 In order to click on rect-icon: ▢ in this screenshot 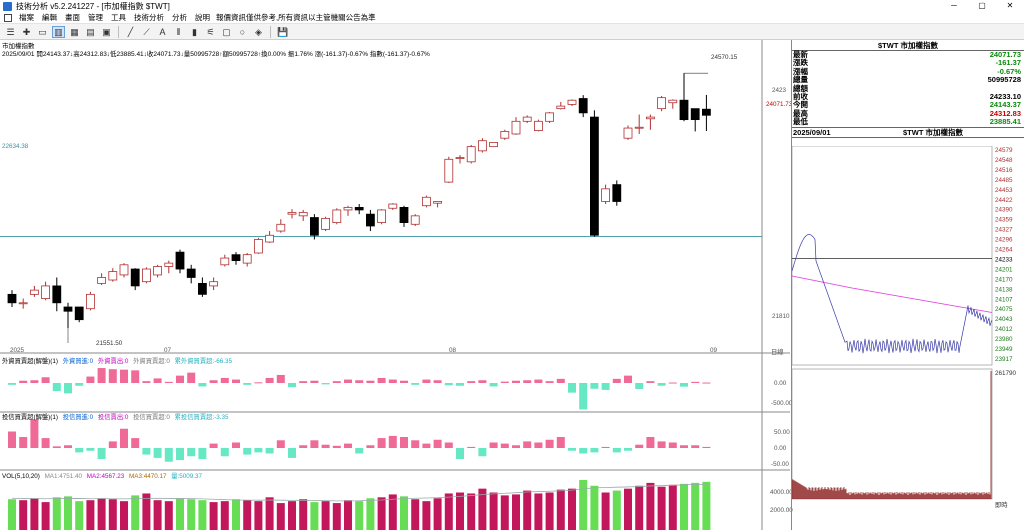, I will do `click(226, 31)`.